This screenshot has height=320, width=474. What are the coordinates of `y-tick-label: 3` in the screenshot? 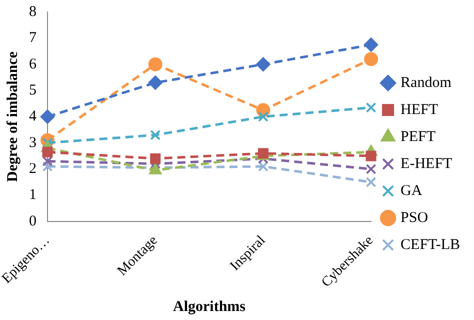 It's located at (32, 142).